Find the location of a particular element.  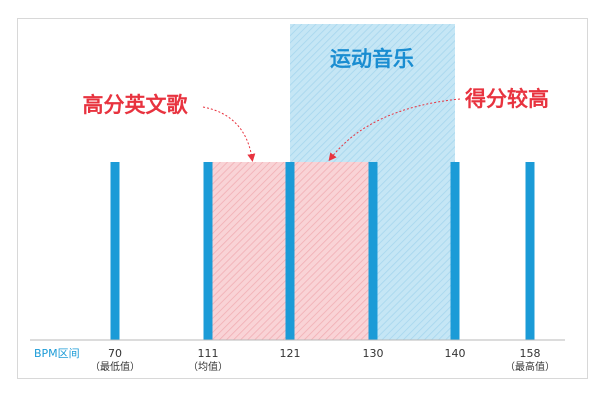

axis-label: BPM区间 is located at coordinates (57, 353).